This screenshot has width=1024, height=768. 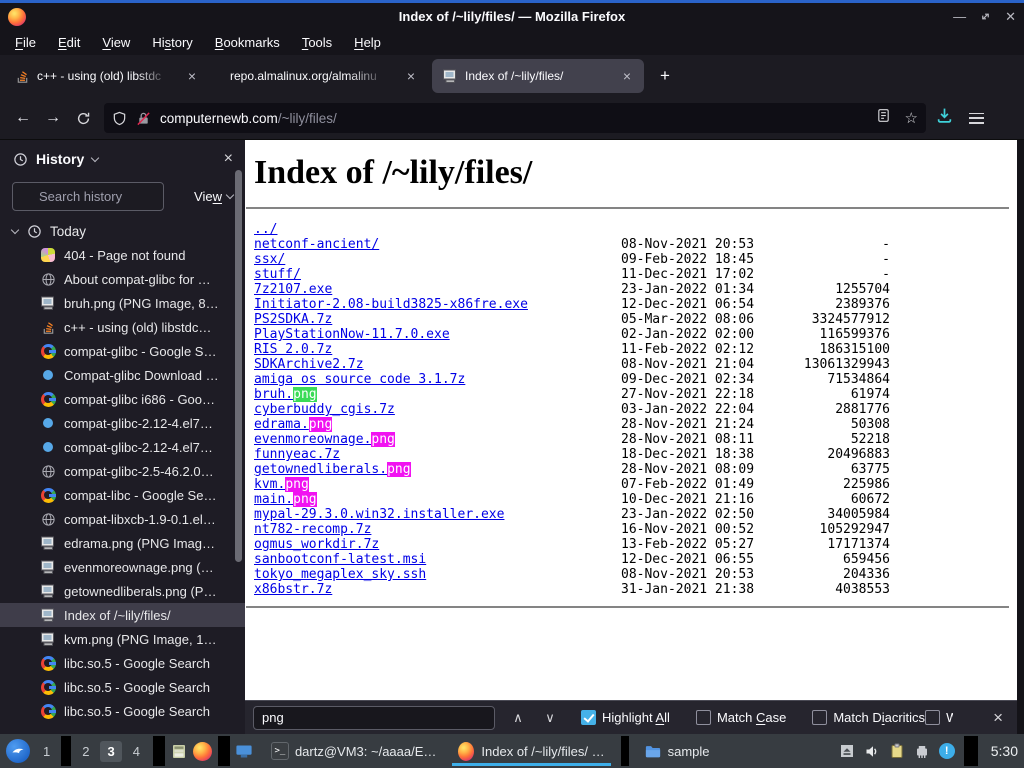 What do you see at coordinates (379, 514) in the screenshot?
I see `file-link: mypal-29.3.0.win32.installer.exe` at bounding box center [379, 514].